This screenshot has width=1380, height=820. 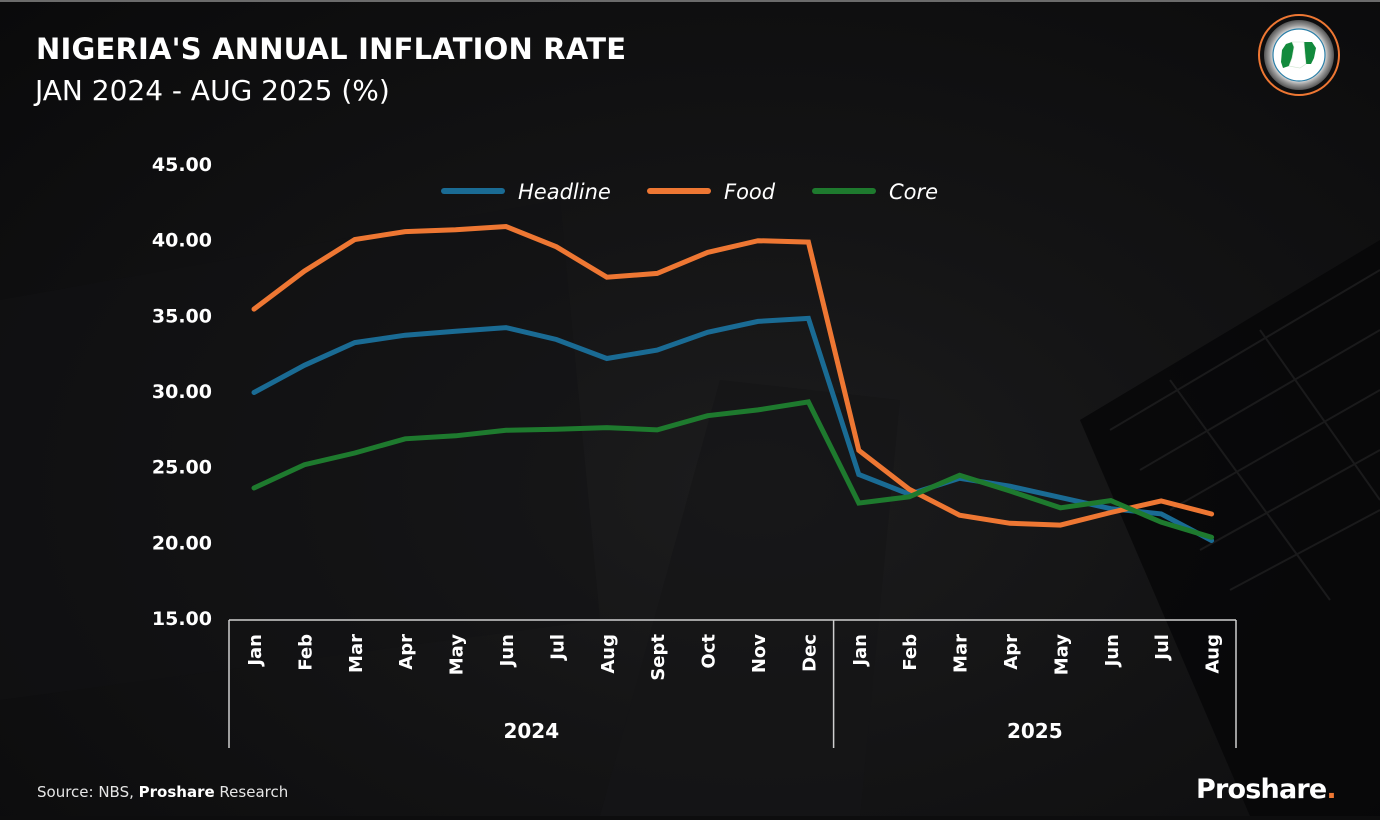 What do you see at coordinates (182, 468) in the screenshot?
I see `y-tick-label: 25.00` at bounding box center [182, 468].